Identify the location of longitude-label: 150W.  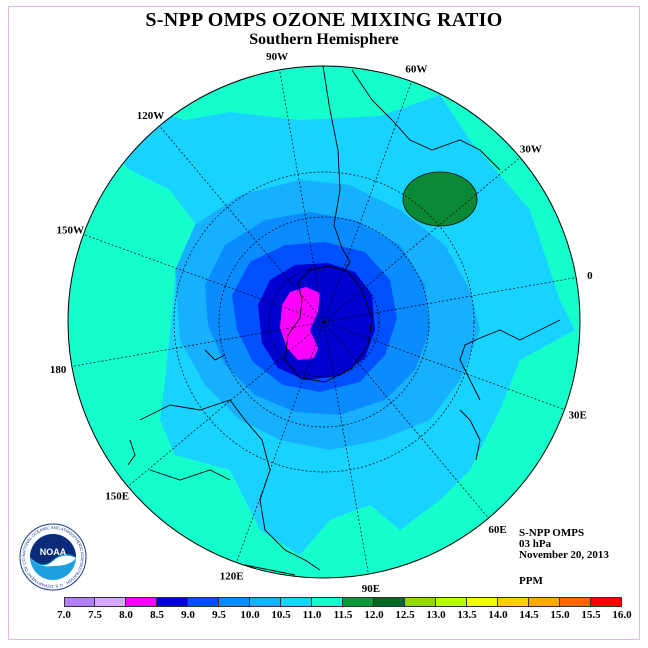
(71, 231).